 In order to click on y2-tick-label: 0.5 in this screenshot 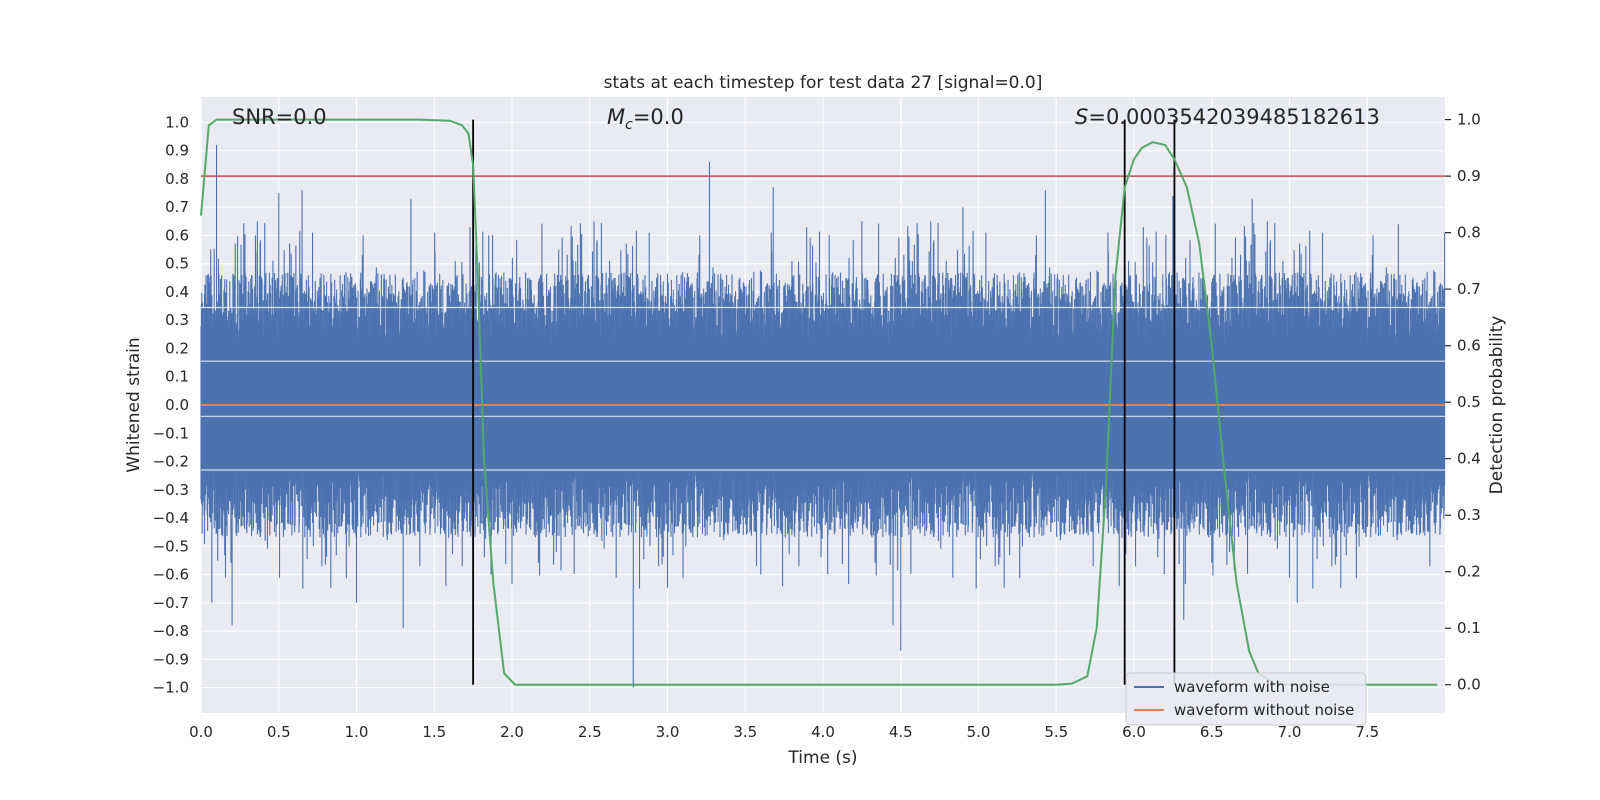, I will do `click(1469, 402)`.